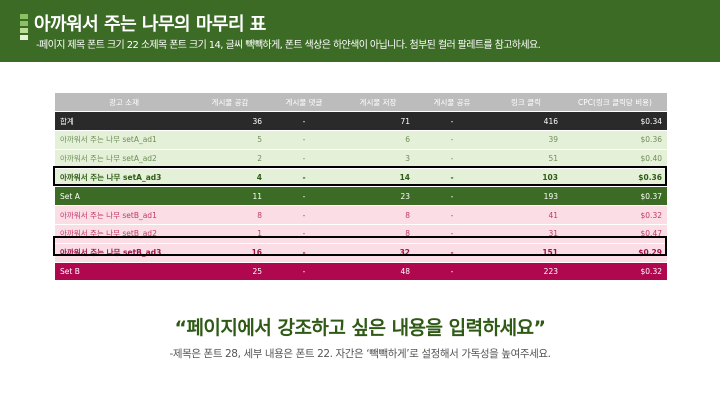 The image size is (720, 405). Describe the element at coordinates (452, 103) in the screenshot. I see `column-header: 게시물 공유` at that location.